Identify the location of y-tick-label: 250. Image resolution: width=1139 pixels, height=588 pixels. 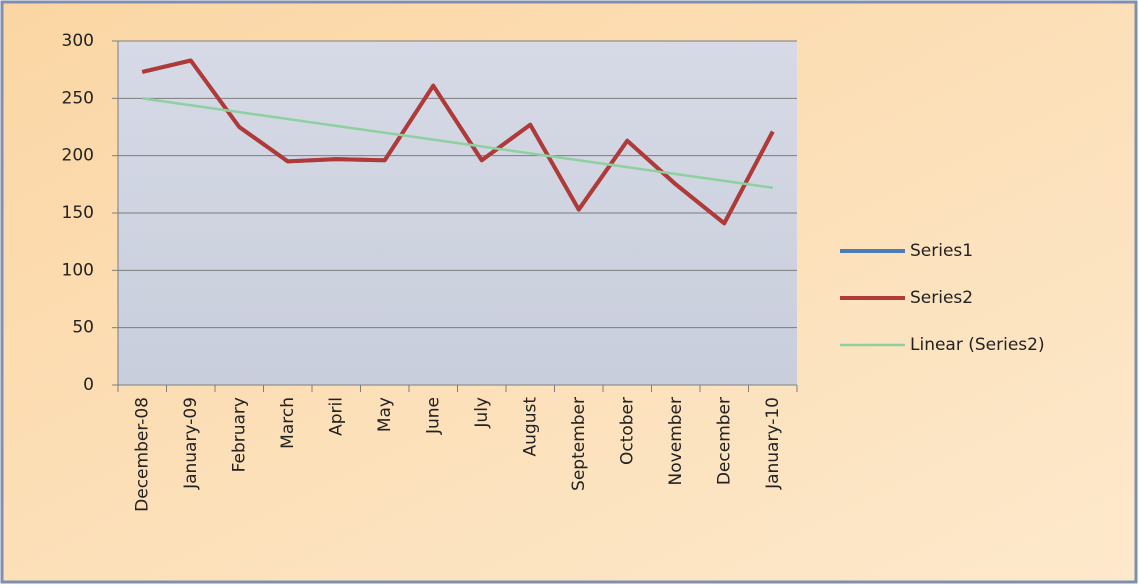
(78, 98).